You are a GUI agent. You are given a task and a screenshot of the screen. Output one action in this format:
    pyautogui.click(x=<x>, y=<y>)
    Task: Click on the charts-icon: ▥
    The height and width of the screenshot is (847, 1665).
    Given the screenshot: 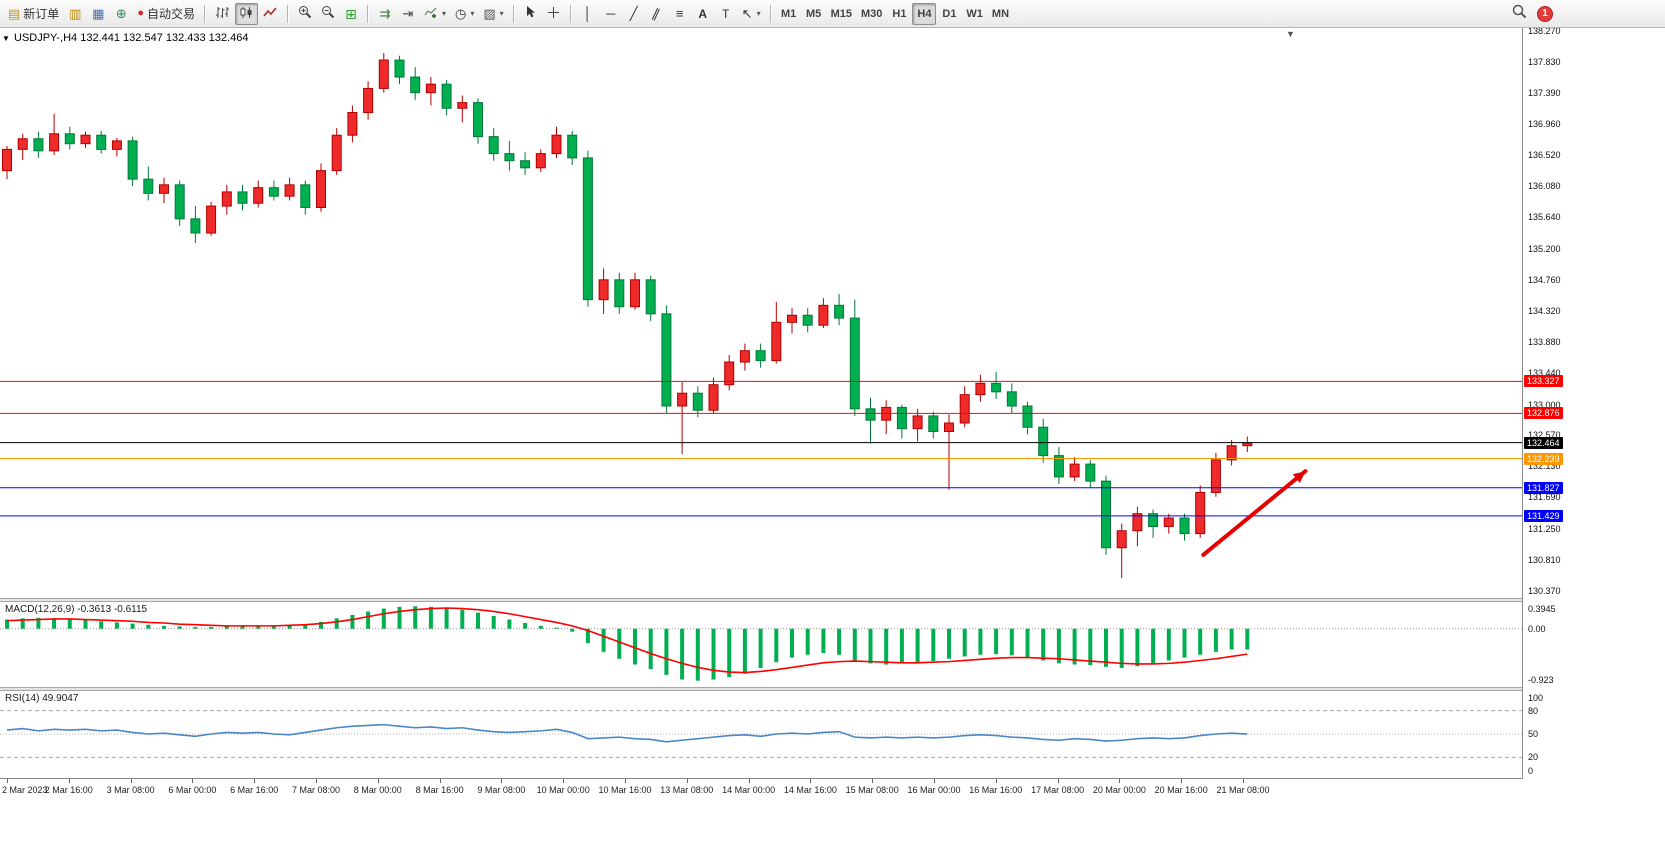 What is the action you would take?
    pyautogui.click(x=75, y=13)
    